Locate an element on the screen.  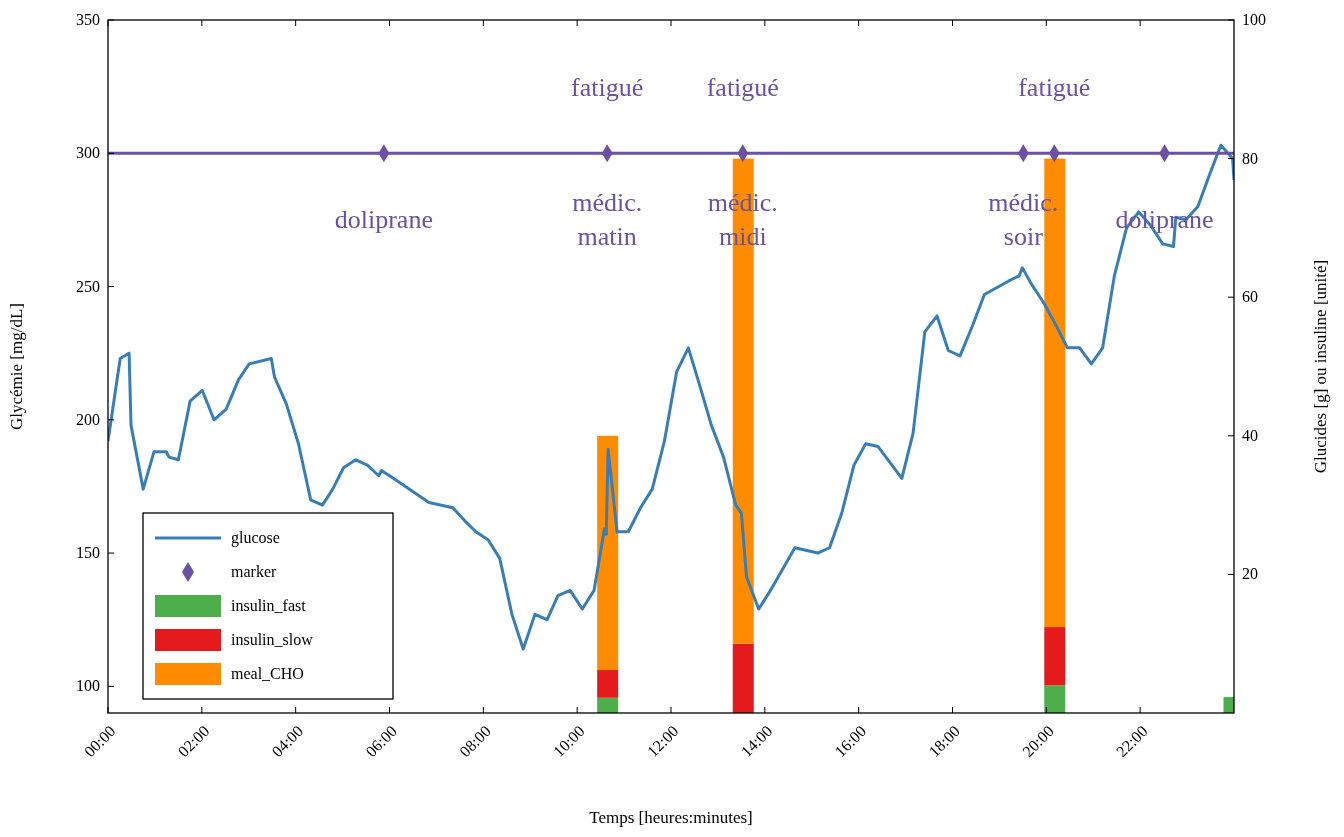
y2-tick-label: 80 is located at coordinates (1250, 158).